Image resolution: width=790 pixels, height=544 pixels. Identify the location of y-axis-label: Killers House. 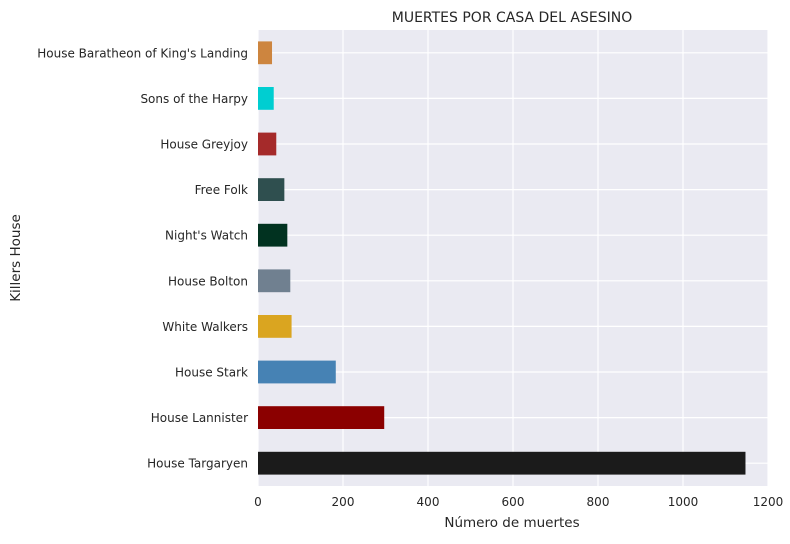
(16, 258).